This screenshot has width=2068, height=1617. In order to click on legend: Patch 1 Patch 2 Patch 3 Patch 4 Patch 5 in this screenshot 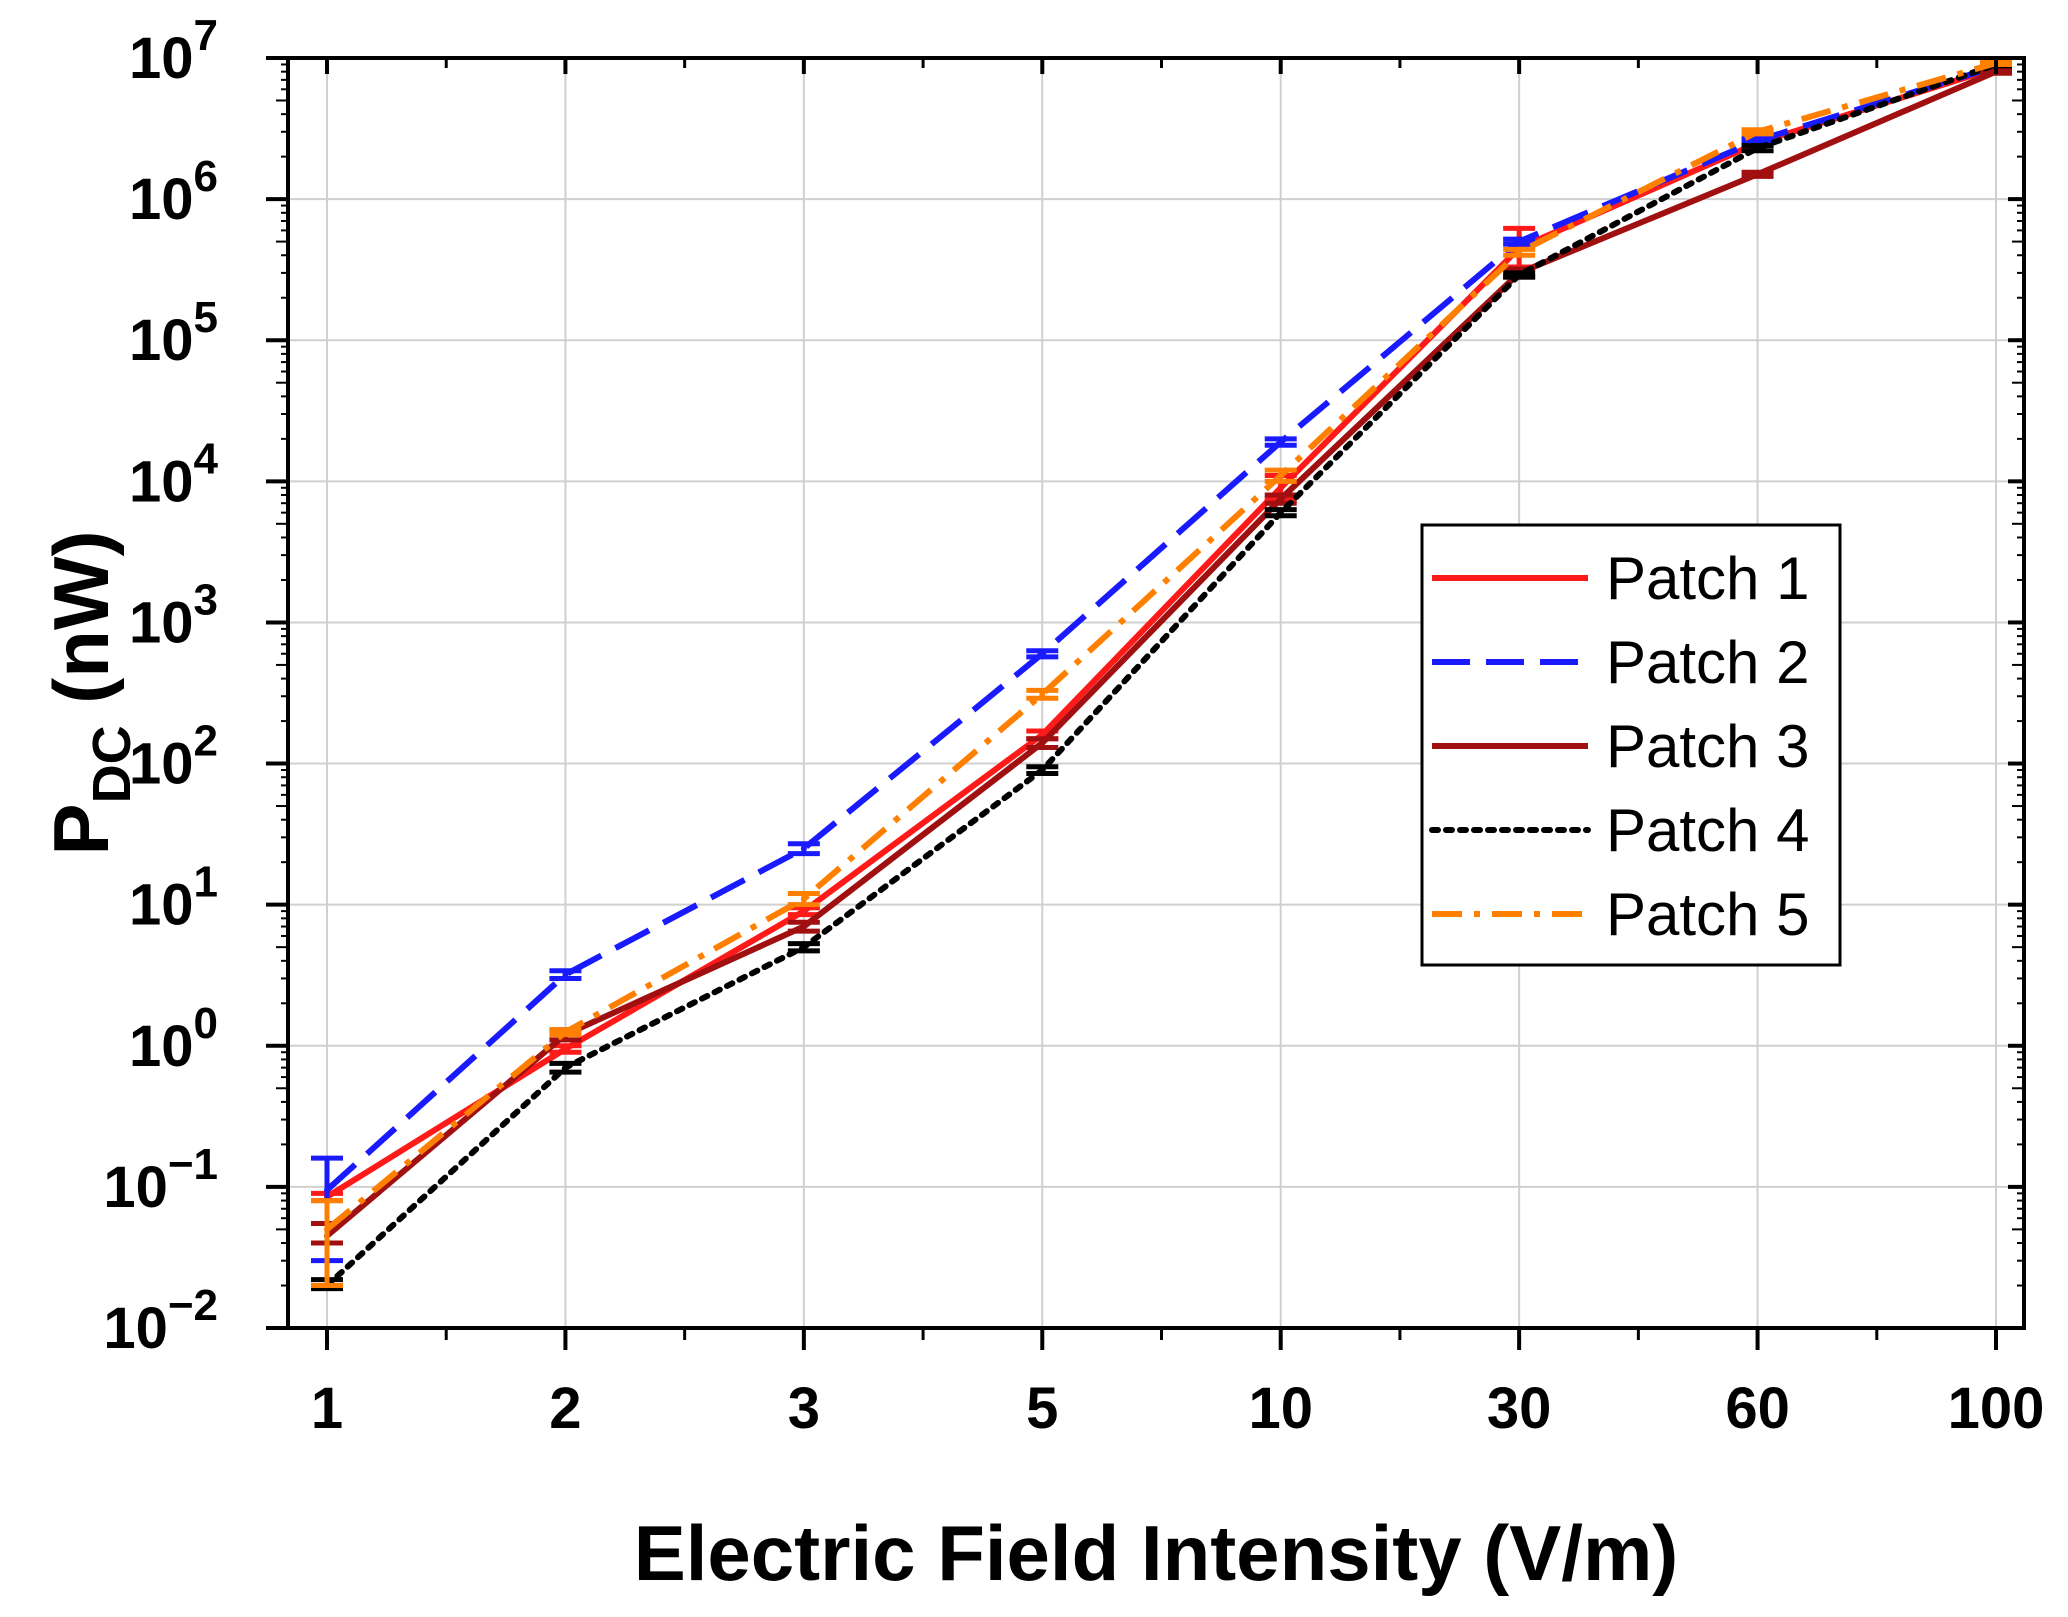, I will do `click(1631, 745)`.